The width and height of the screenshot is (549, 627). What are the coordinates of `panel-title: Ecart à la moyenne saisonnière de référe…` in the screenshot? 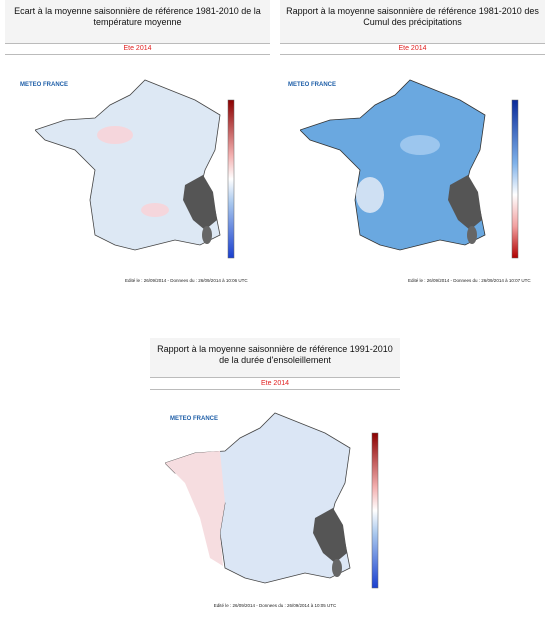 It's located at (137, 22).